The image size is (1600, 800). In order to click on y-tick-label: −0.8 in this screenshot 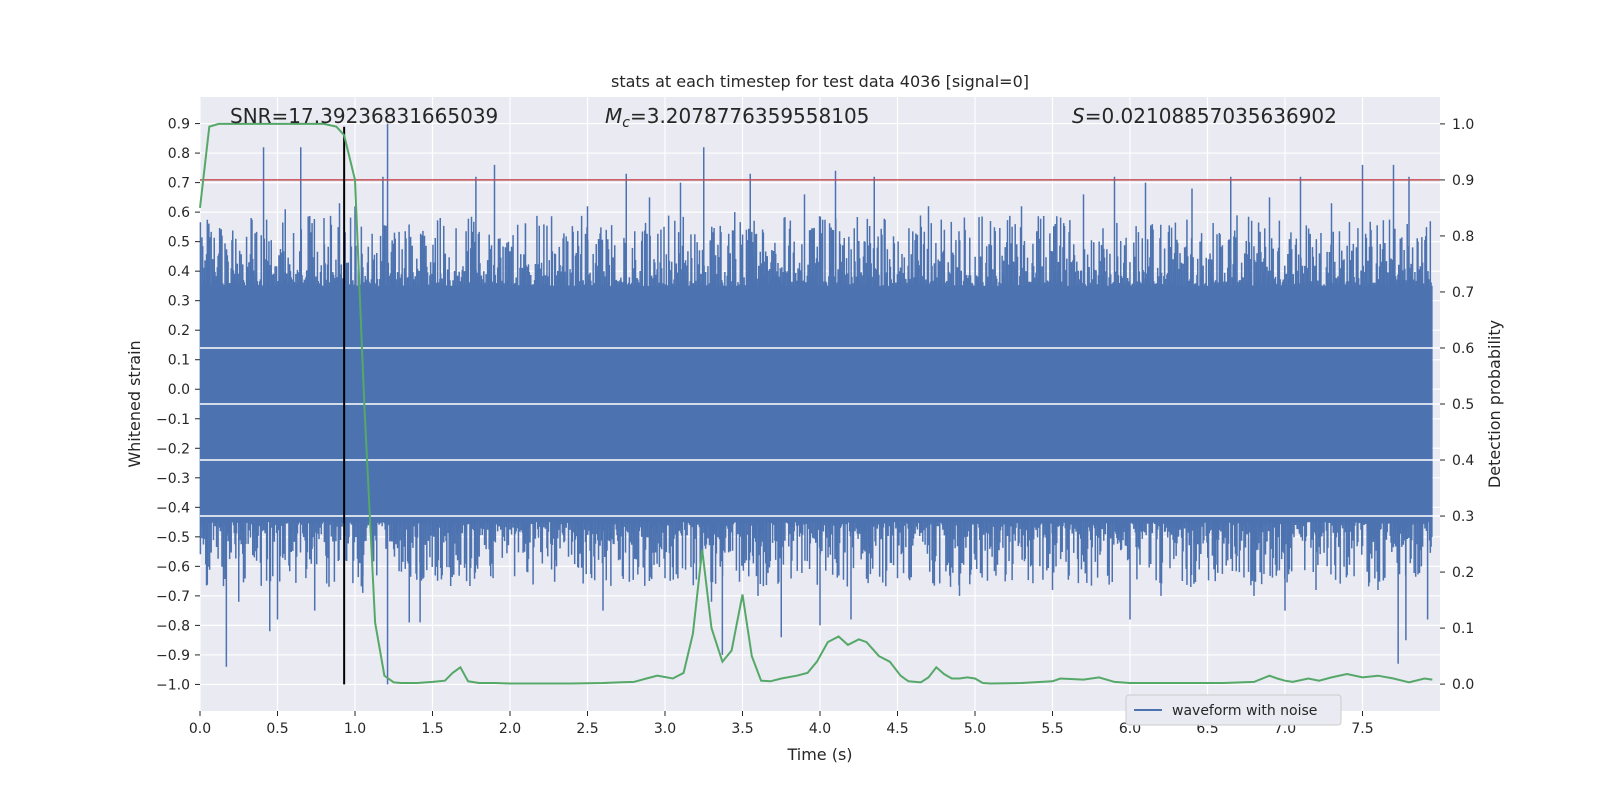, I will do `click(173, 626)`.